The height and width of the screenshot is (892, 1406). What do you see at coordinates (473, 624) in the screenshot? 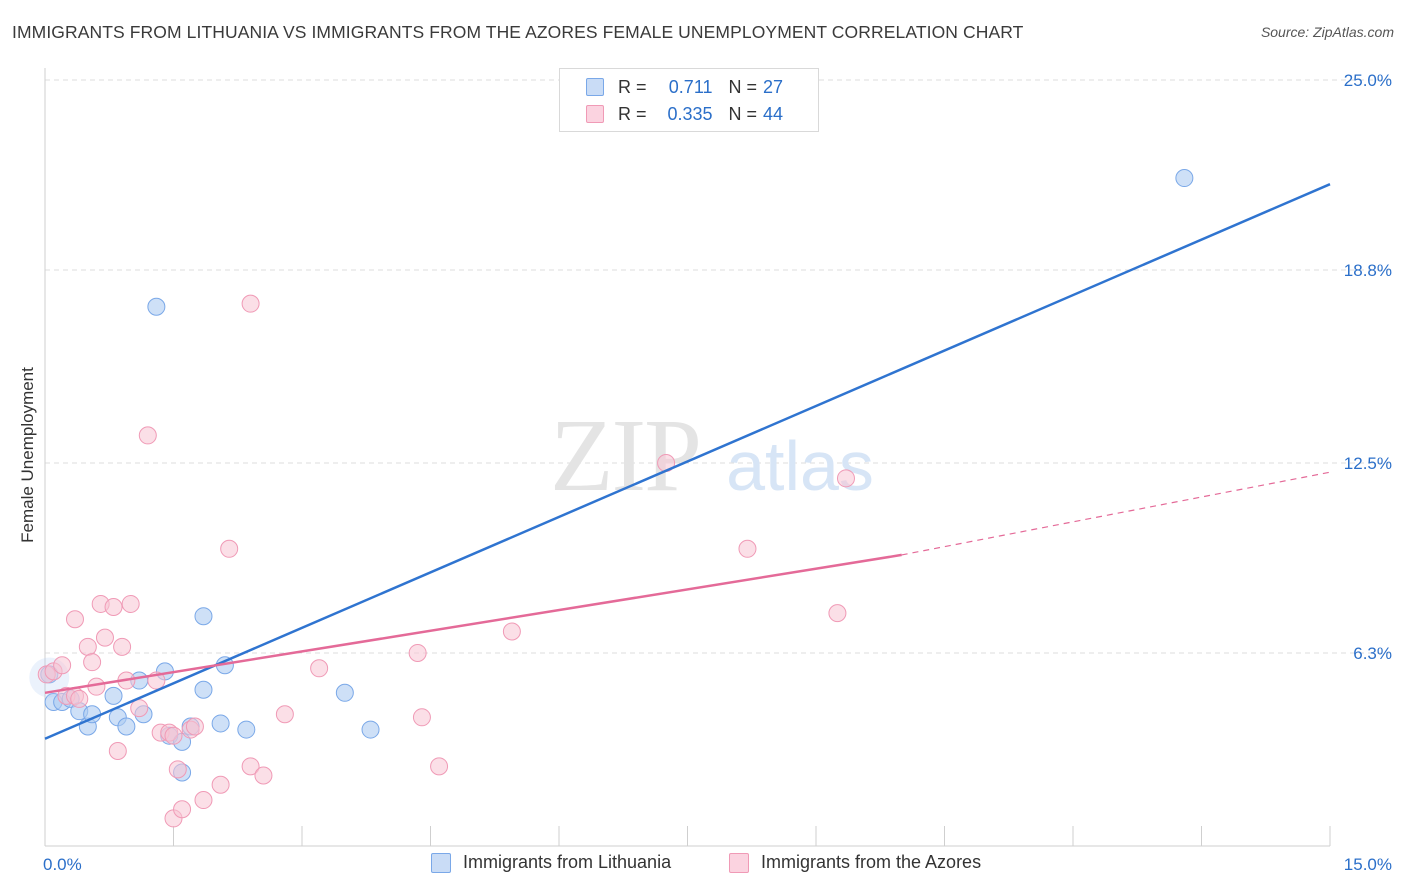
I see `trendline-azores` at bounding box center [473, 624].